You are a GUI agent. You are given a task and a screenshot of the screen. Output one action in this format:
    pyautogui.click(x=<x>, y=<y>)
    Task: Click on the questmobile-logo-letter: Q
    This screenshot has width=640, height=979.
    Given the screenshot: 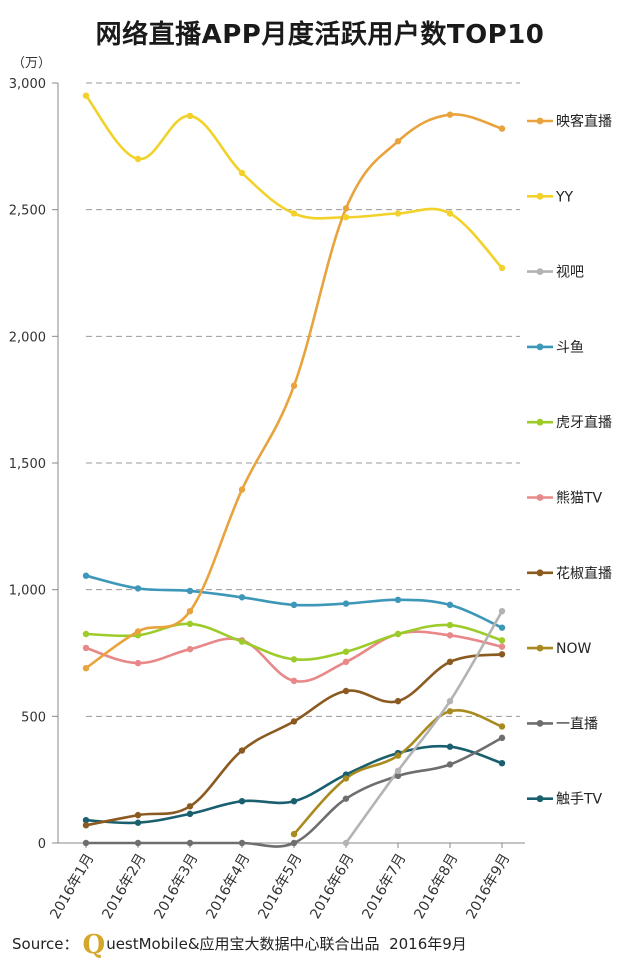 What is the action you would take?
    pyautogui.click(x=94, y=945)
    